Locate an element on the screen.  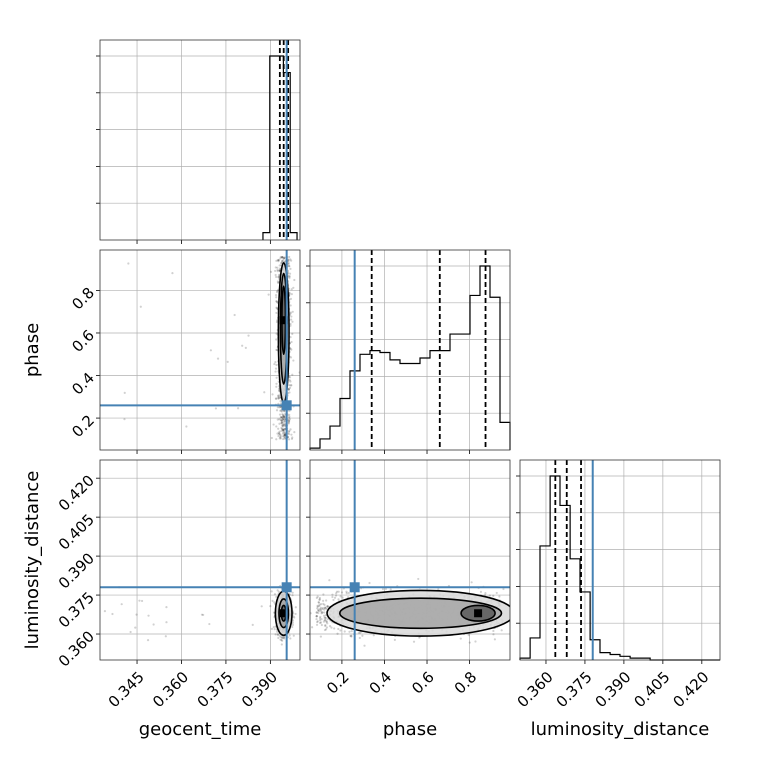
ytick-label-luminosity_distance-1: 0.375 is located at coordinates (76, 609).